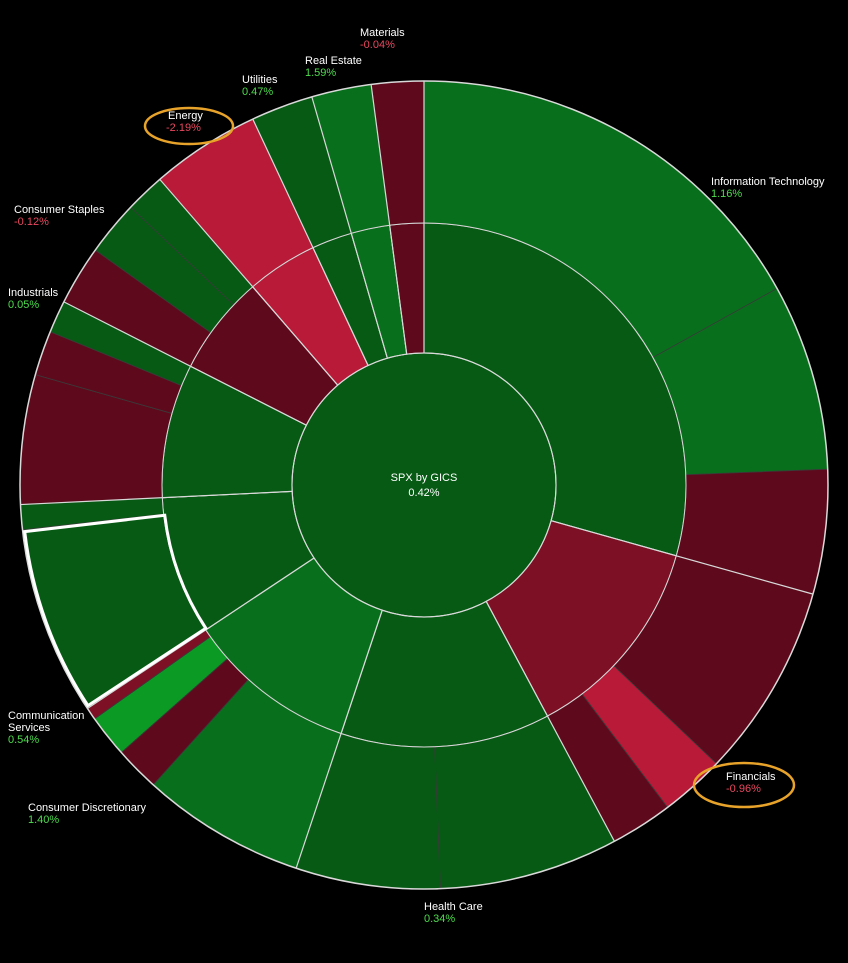 Image resolution: width=848 pixels, height=963 pixels. Describe the element at coordinates (59, 210) in the screenshot. I see `label-consumer-staples-name: Consumer Staples` at that location.